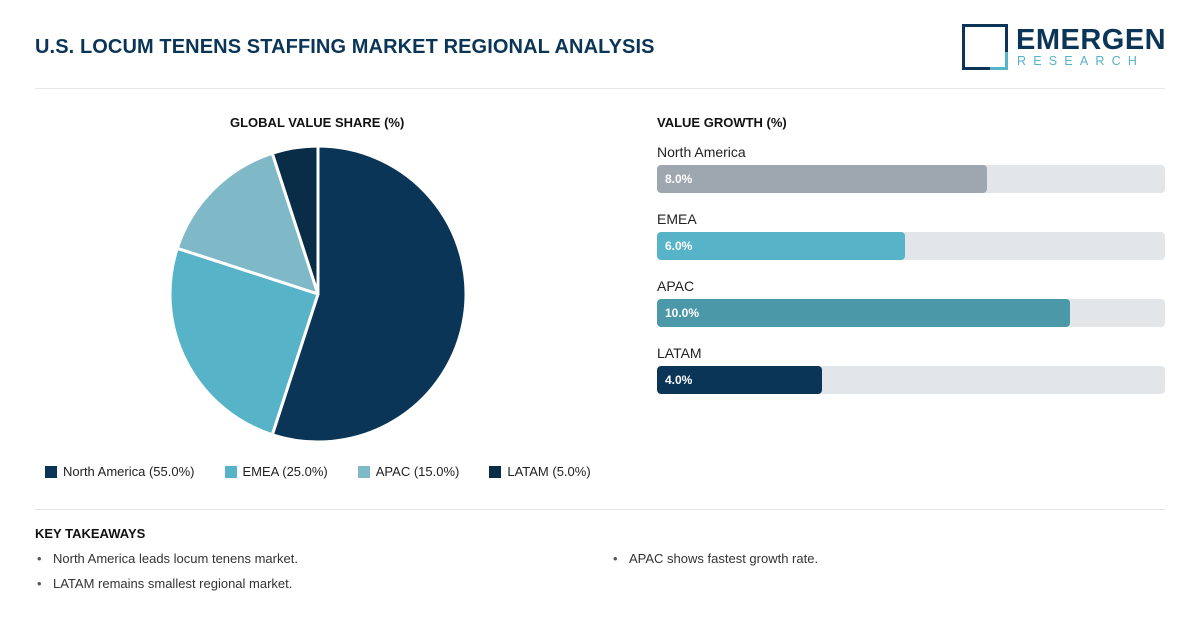  I want to click on bar-apac, so click(863, 313).